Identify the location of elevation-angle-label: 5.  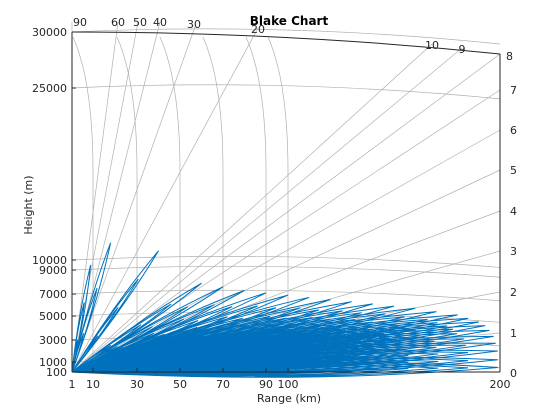
(513, 170).